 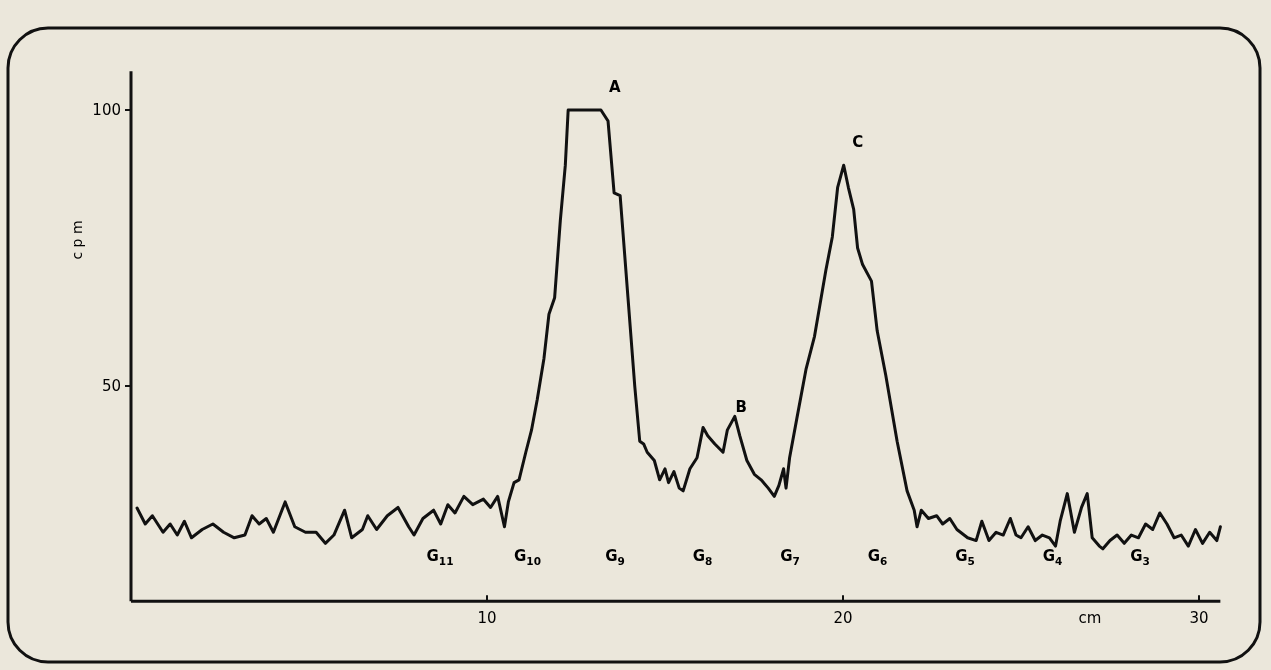 I want to click on annotation: G$_{3}$, so click(x=1140, y=557).